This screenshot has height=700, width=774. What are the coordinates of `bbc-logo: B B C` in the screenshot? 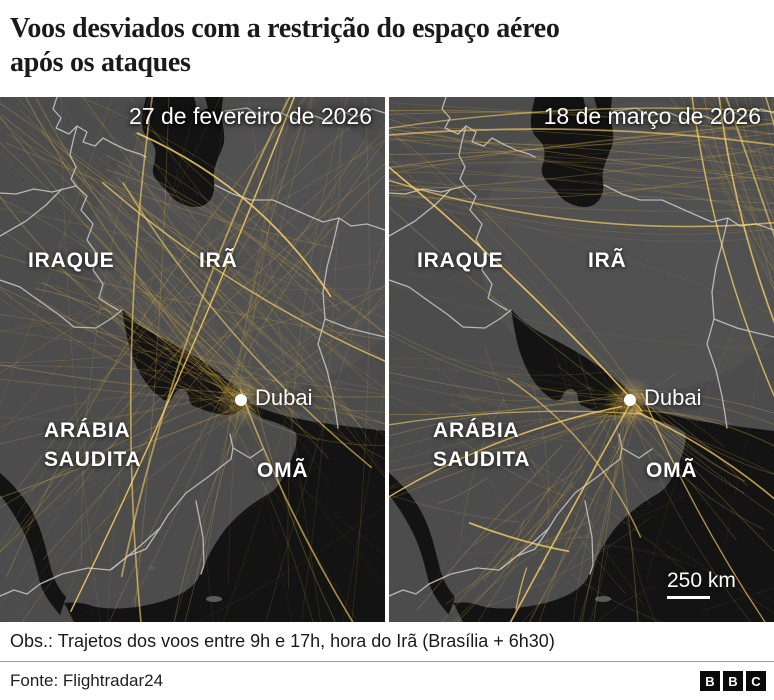 It's located at (733, 681).